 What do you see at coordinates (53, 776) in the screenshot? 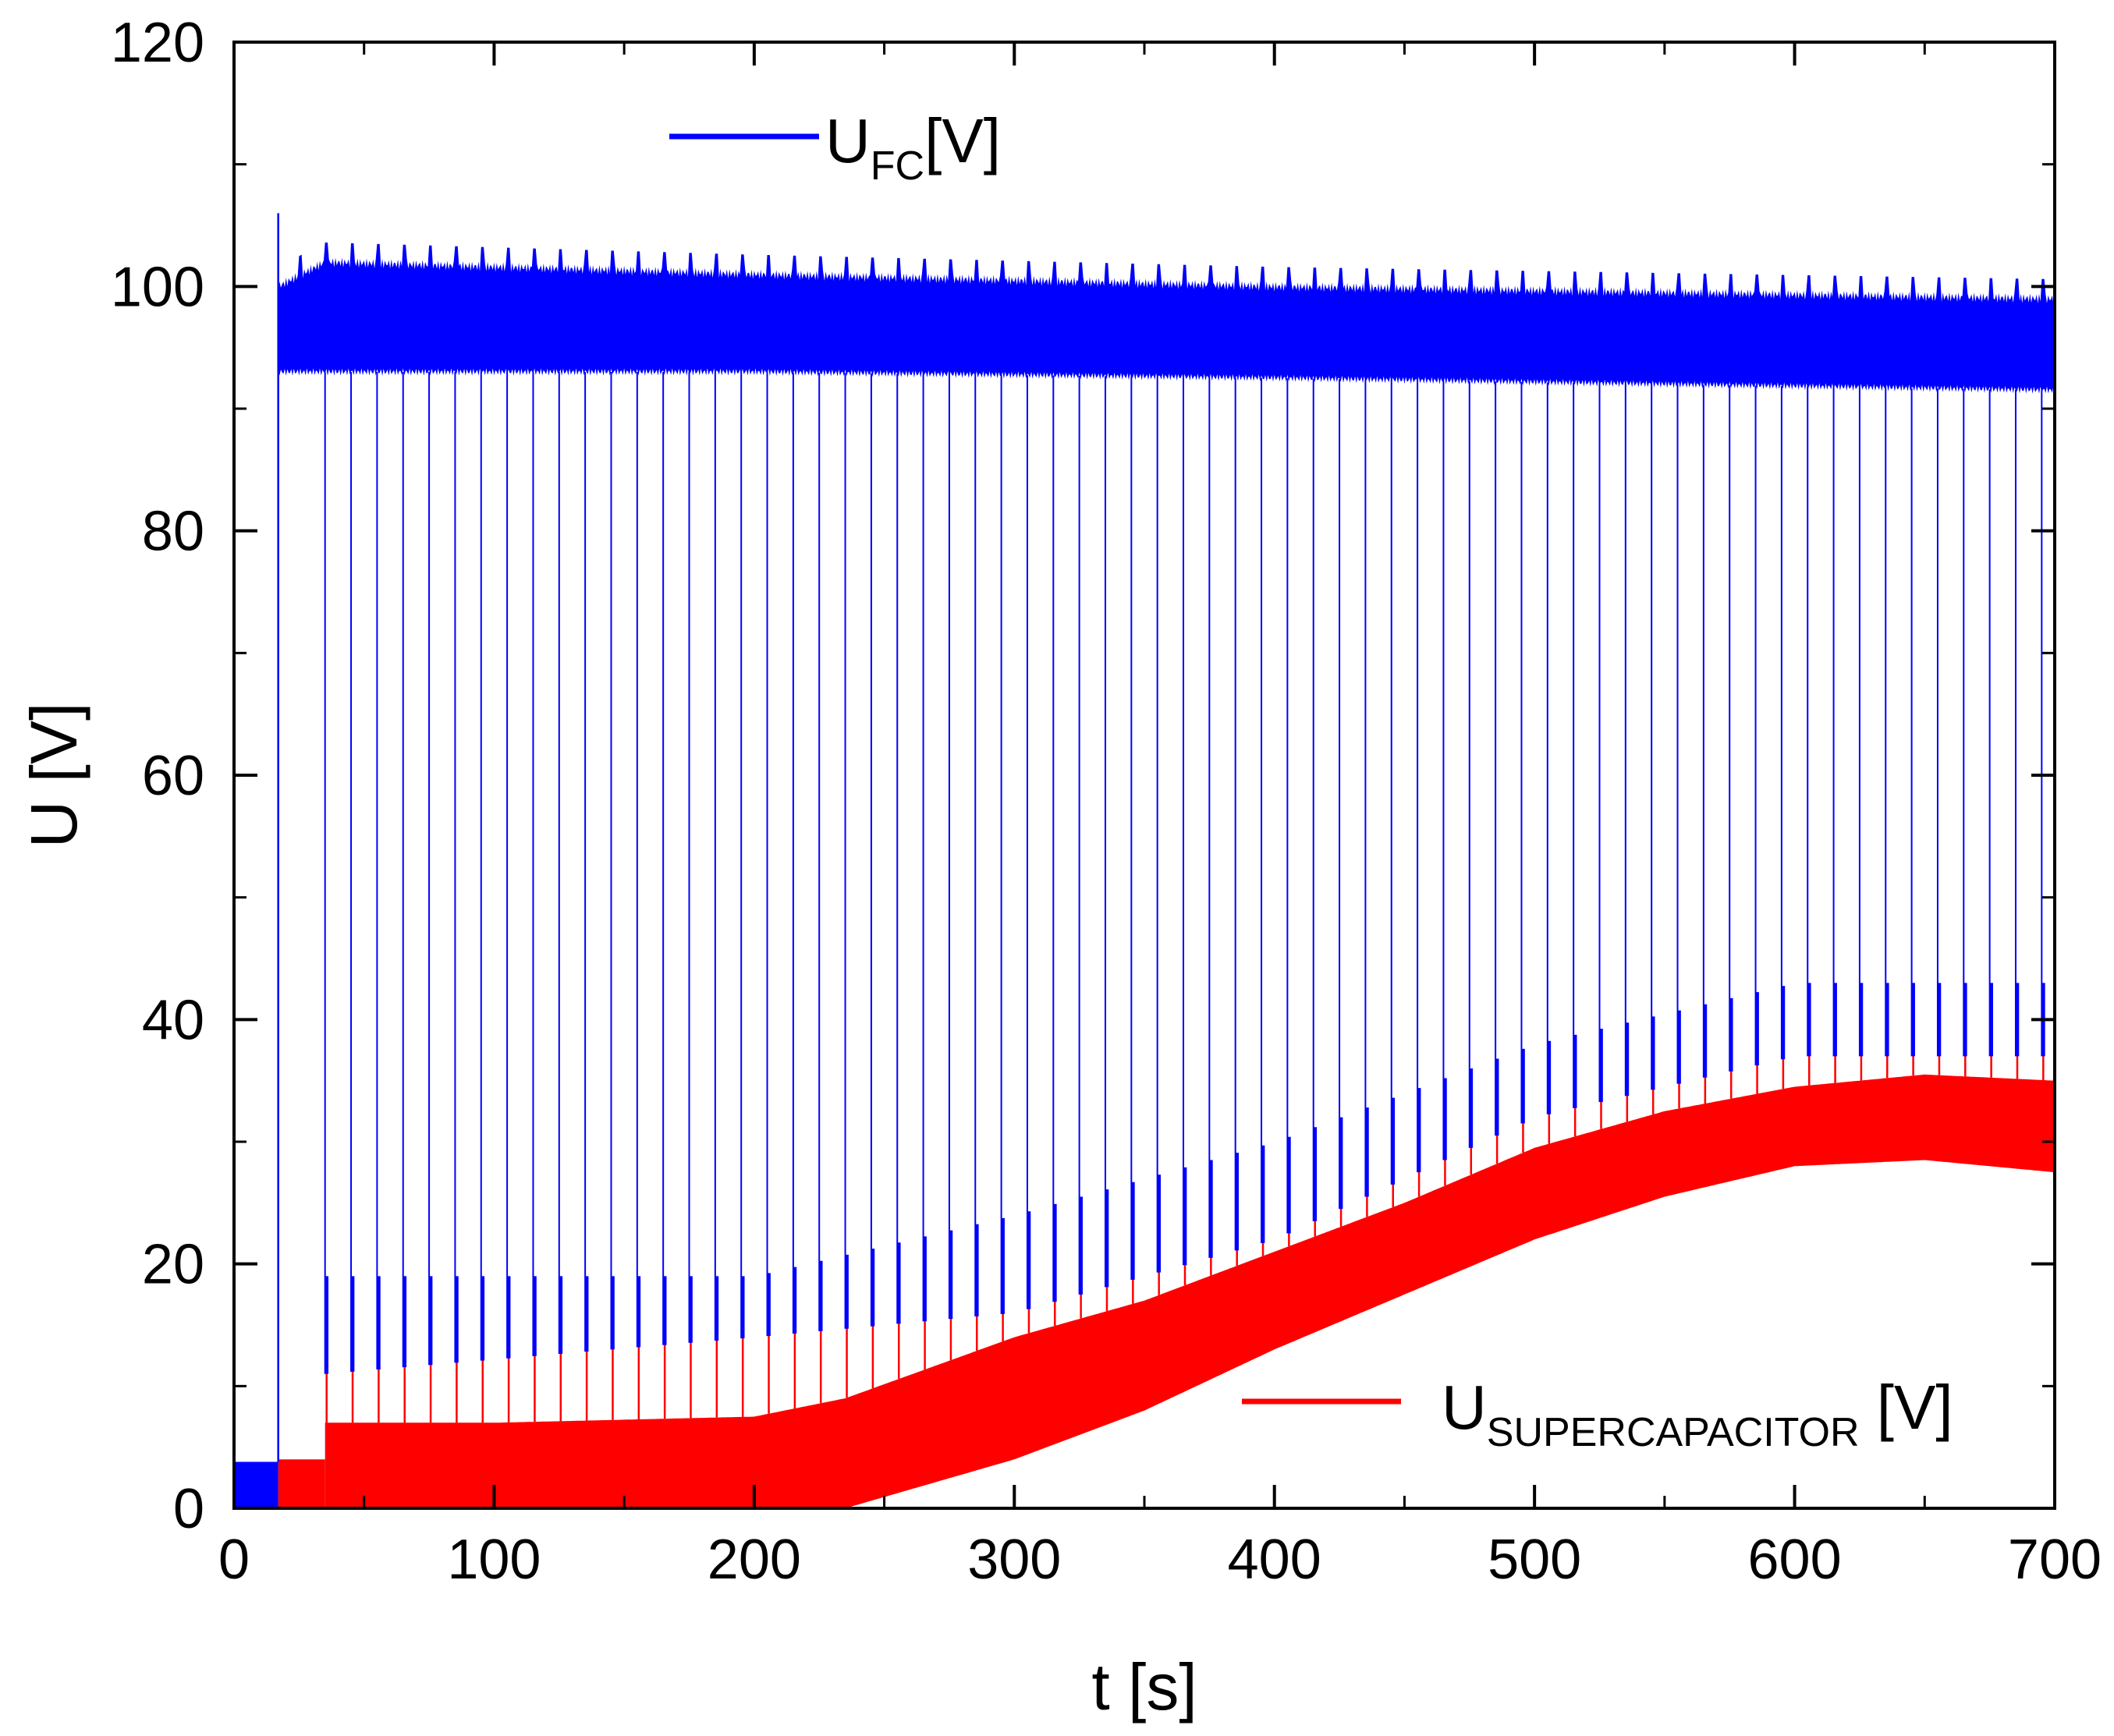
I see `y-axis-title: U [V]` at bounding box center [53, 776].